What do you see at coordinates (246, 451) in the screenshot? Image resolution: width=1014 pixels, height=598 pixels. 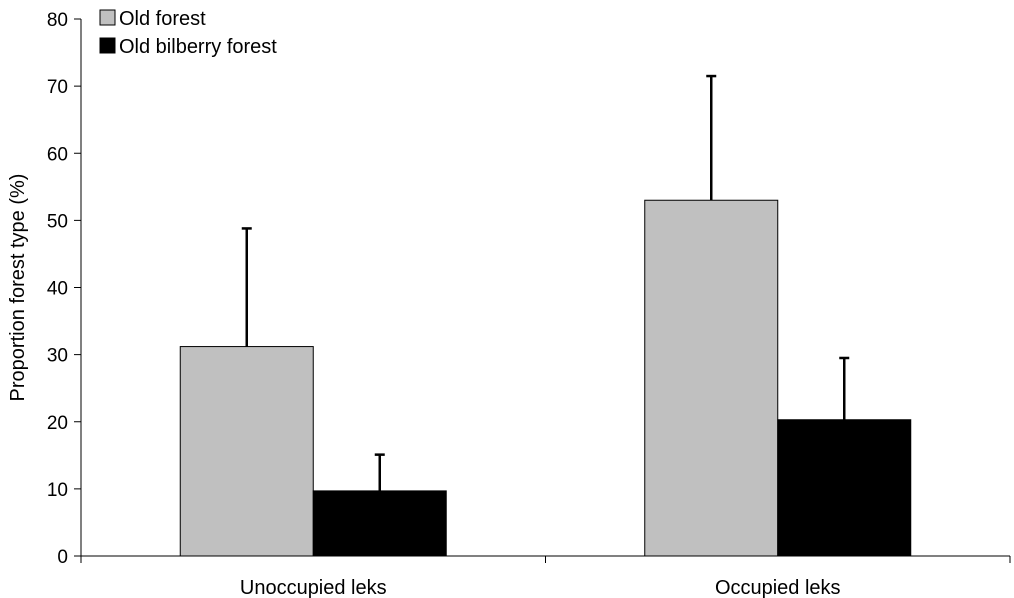 I see `bar-old-forest-unoccupied` at bounding box center [246, 451].